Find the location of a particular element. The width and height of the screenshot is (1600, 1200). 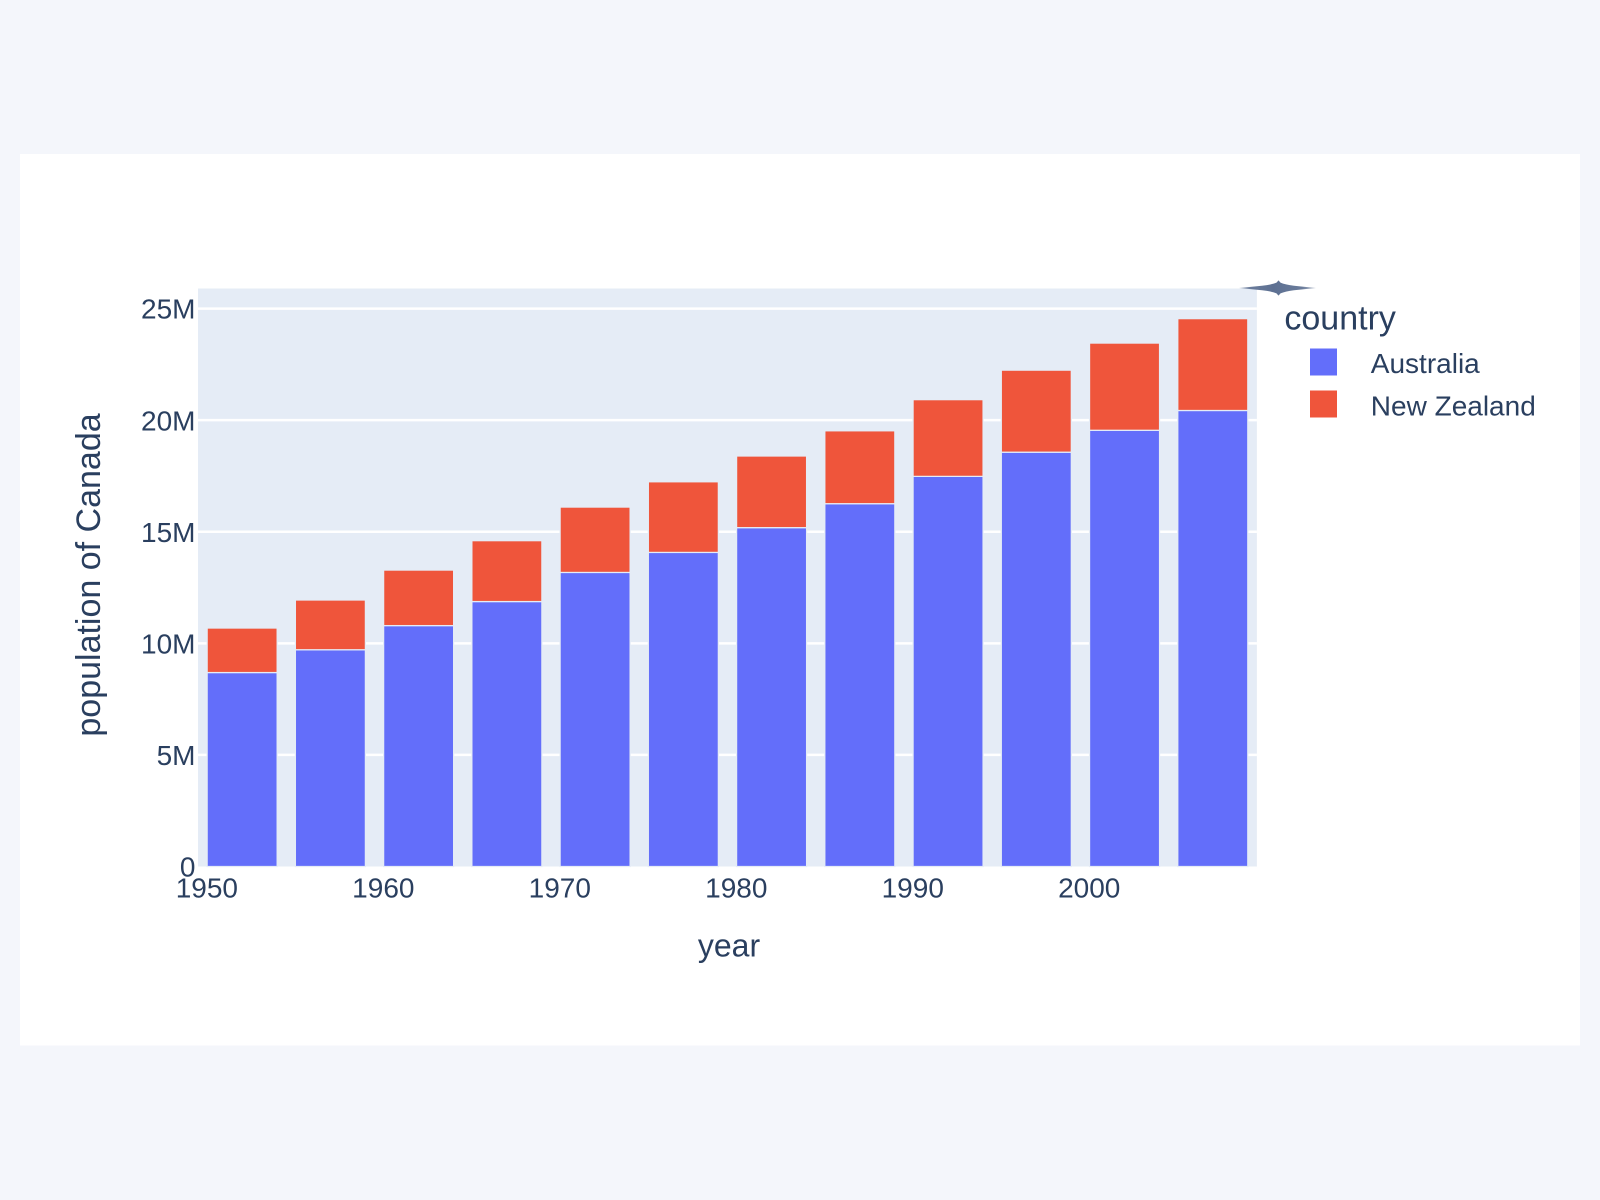

svg-text: 20M is located at coordinates (168, 420).